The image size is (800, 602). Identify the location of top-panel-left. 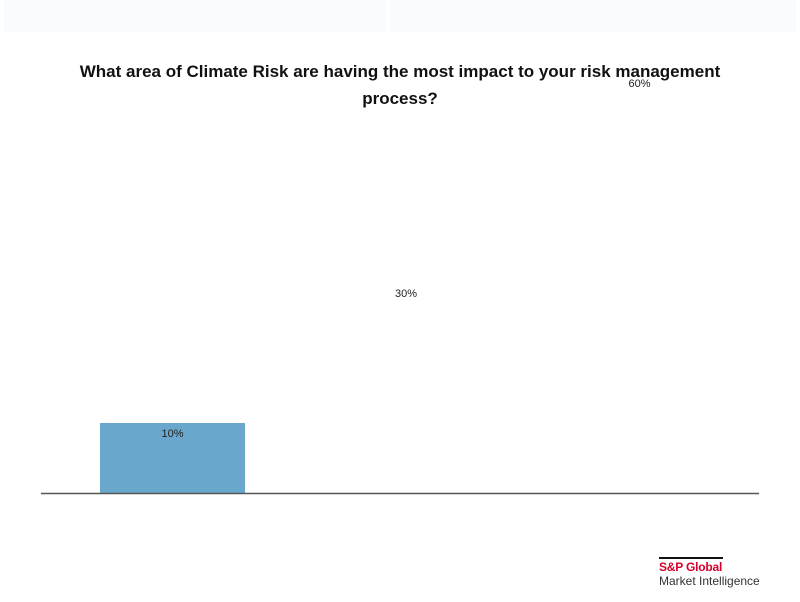
(195, 16).